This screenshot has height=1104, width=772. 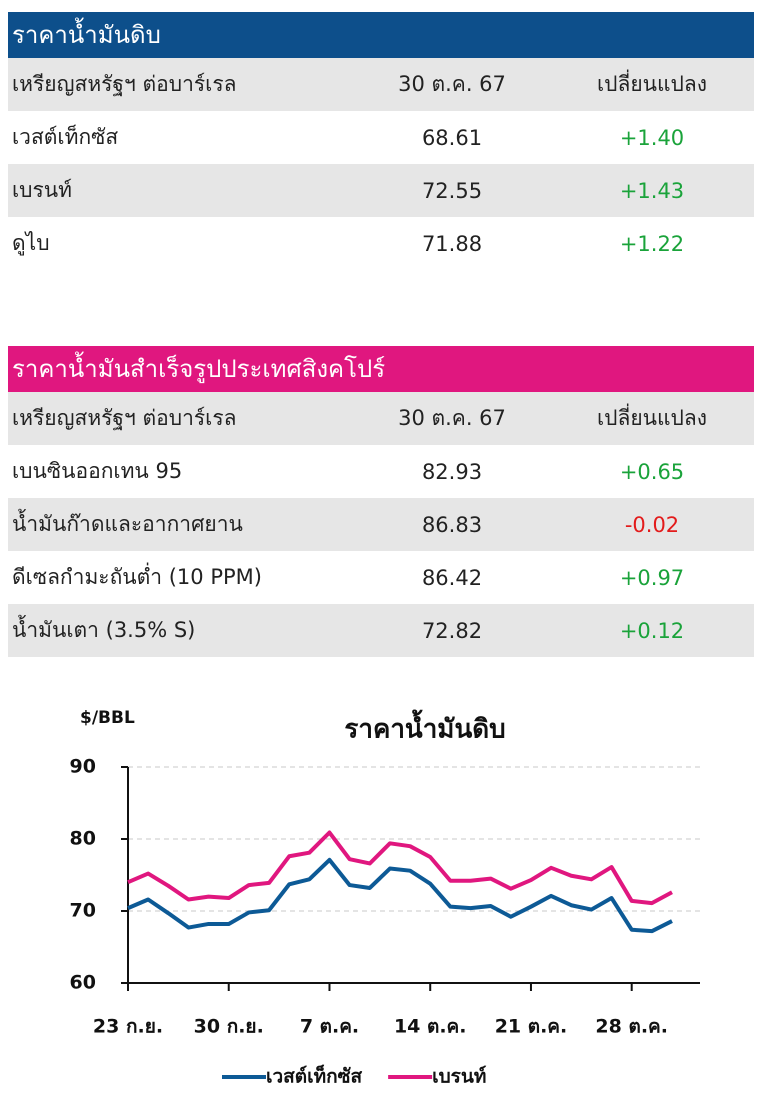 What do you see at coordinates (452, 524) in the screenshot?
I see `cell: 86.83` at bounding box center [452, 524].